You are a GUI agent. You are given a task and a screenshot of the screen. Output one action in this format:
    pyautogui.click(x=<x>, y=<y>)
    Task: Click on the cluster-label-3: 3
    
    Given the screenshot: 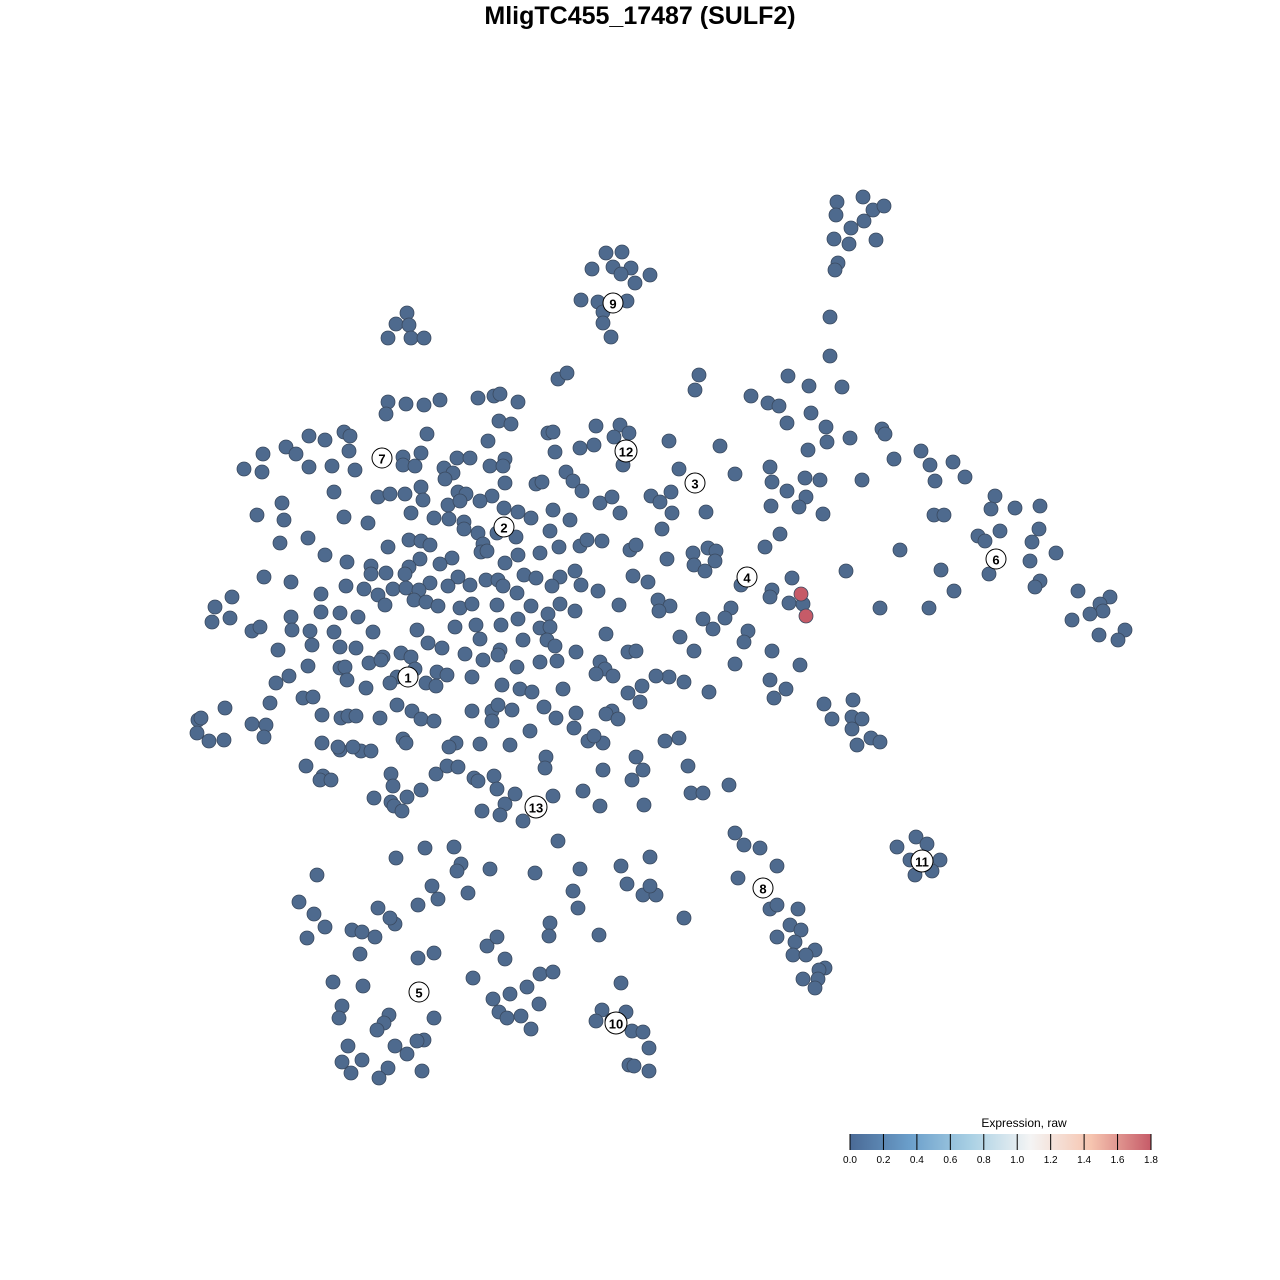 What is the action you would take?
    pyautogui.click(x=695, y=483)
    